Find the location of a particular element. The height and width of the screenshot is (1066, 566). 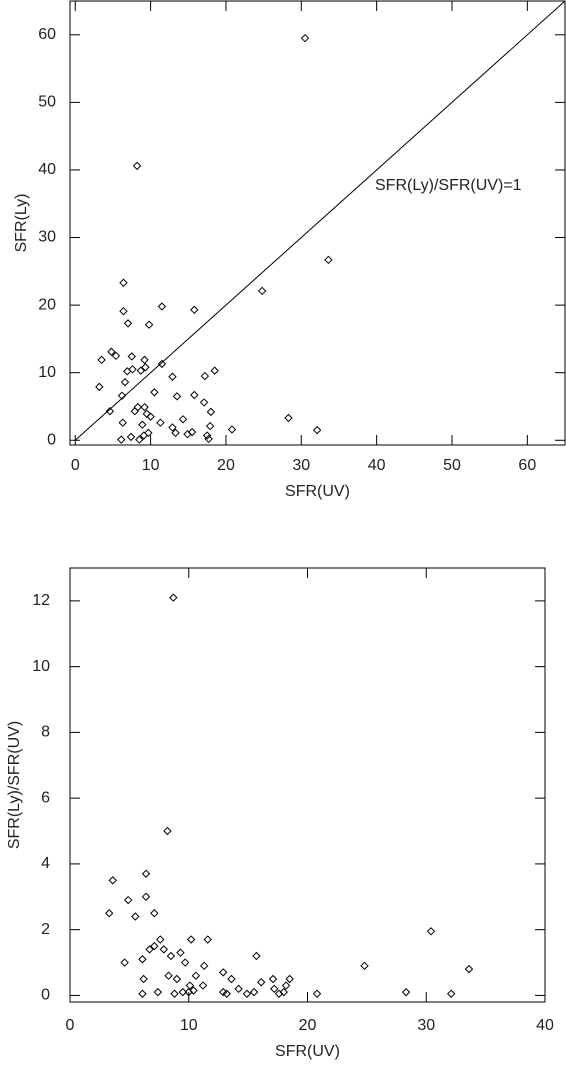

x-tick-label: 20 is located at coordinates (226, 465).